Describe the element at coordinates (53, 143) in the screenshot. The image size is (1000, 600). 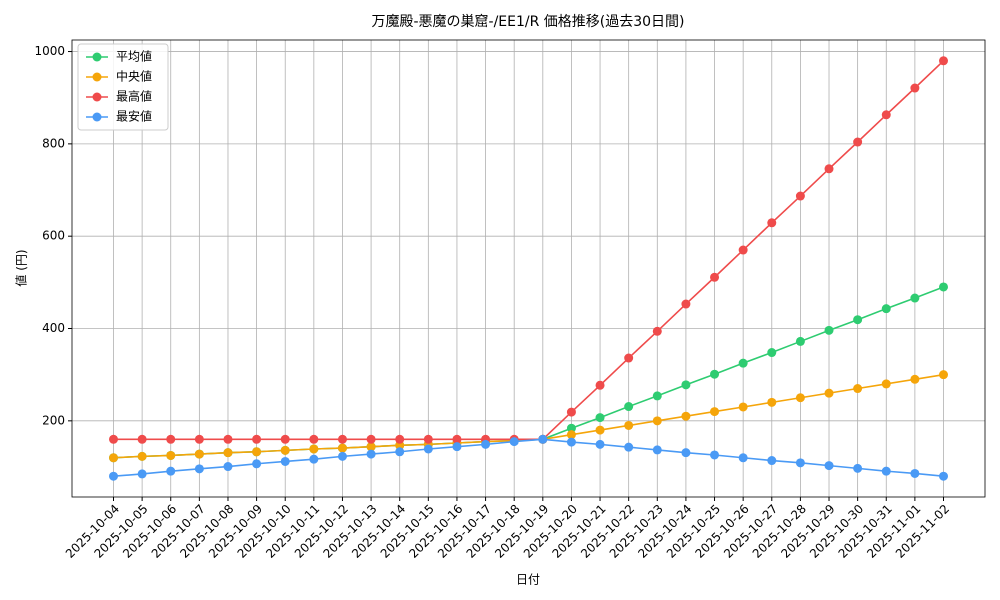
I see `y-tick-label: 800` at that location.